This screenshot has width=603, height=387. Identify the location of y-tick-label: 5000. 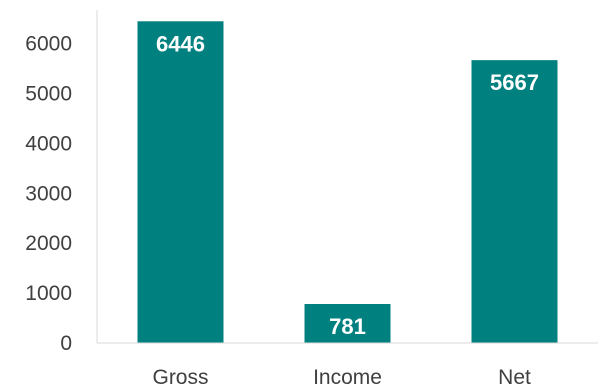
(48, 93).